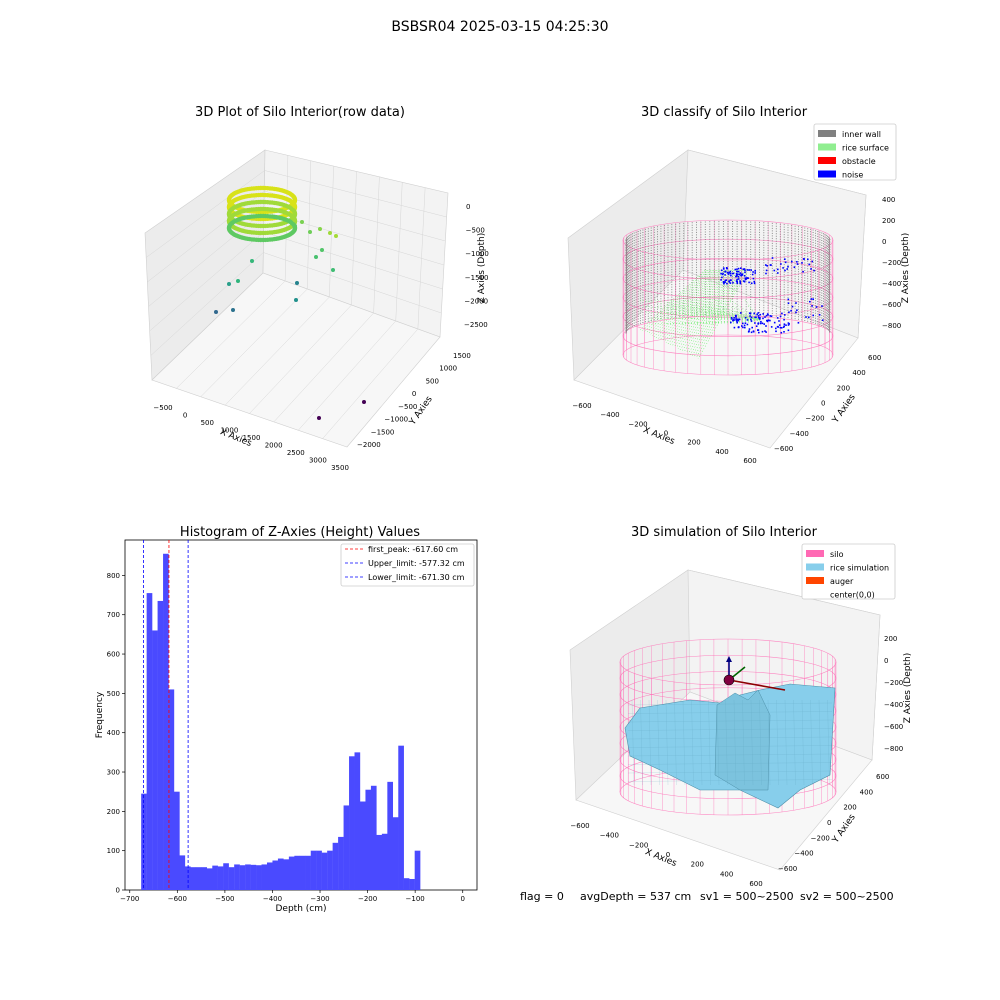 Image resolution: width=1000 pixels, height=1000 pixels. I want to click on histogram-xtick-label: −700, so click(129, 899).